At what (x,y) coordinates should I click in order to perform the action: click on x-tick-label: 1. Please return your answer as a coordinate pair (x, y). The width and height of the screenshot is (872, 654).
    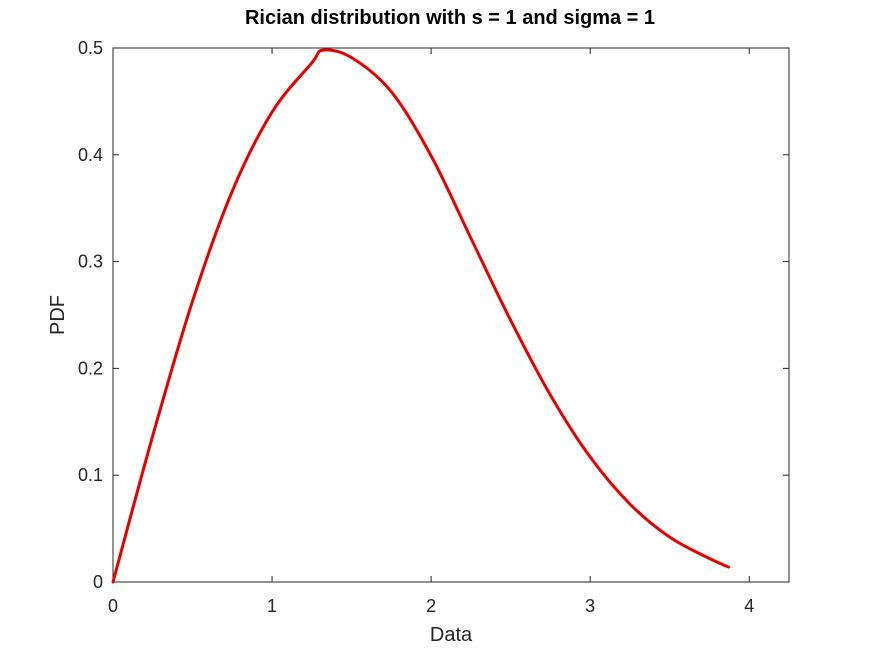
    Looking at the image, I should click on (272, 606).